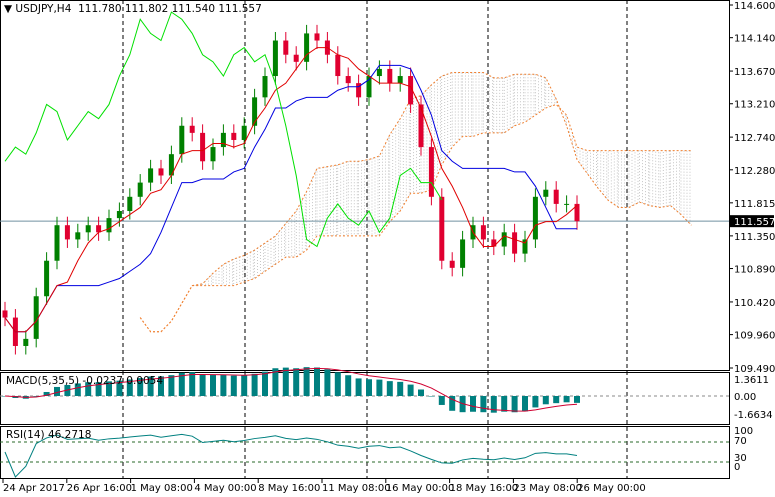 This screenshot has height=497, width=775. I want to click on current-price-label: 111.557, so click(754, 222).